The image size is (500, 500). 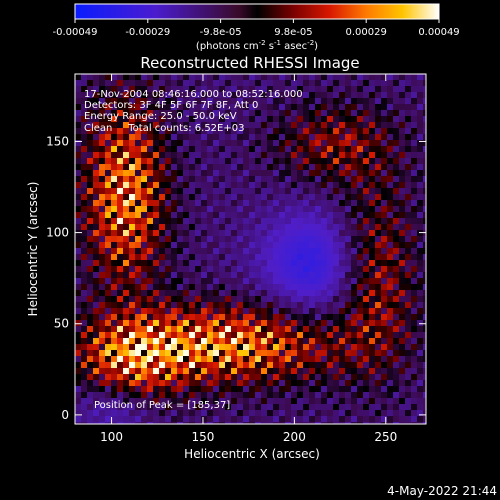 I want to click on y-tick-label: 50, so click(x=61, y=324).